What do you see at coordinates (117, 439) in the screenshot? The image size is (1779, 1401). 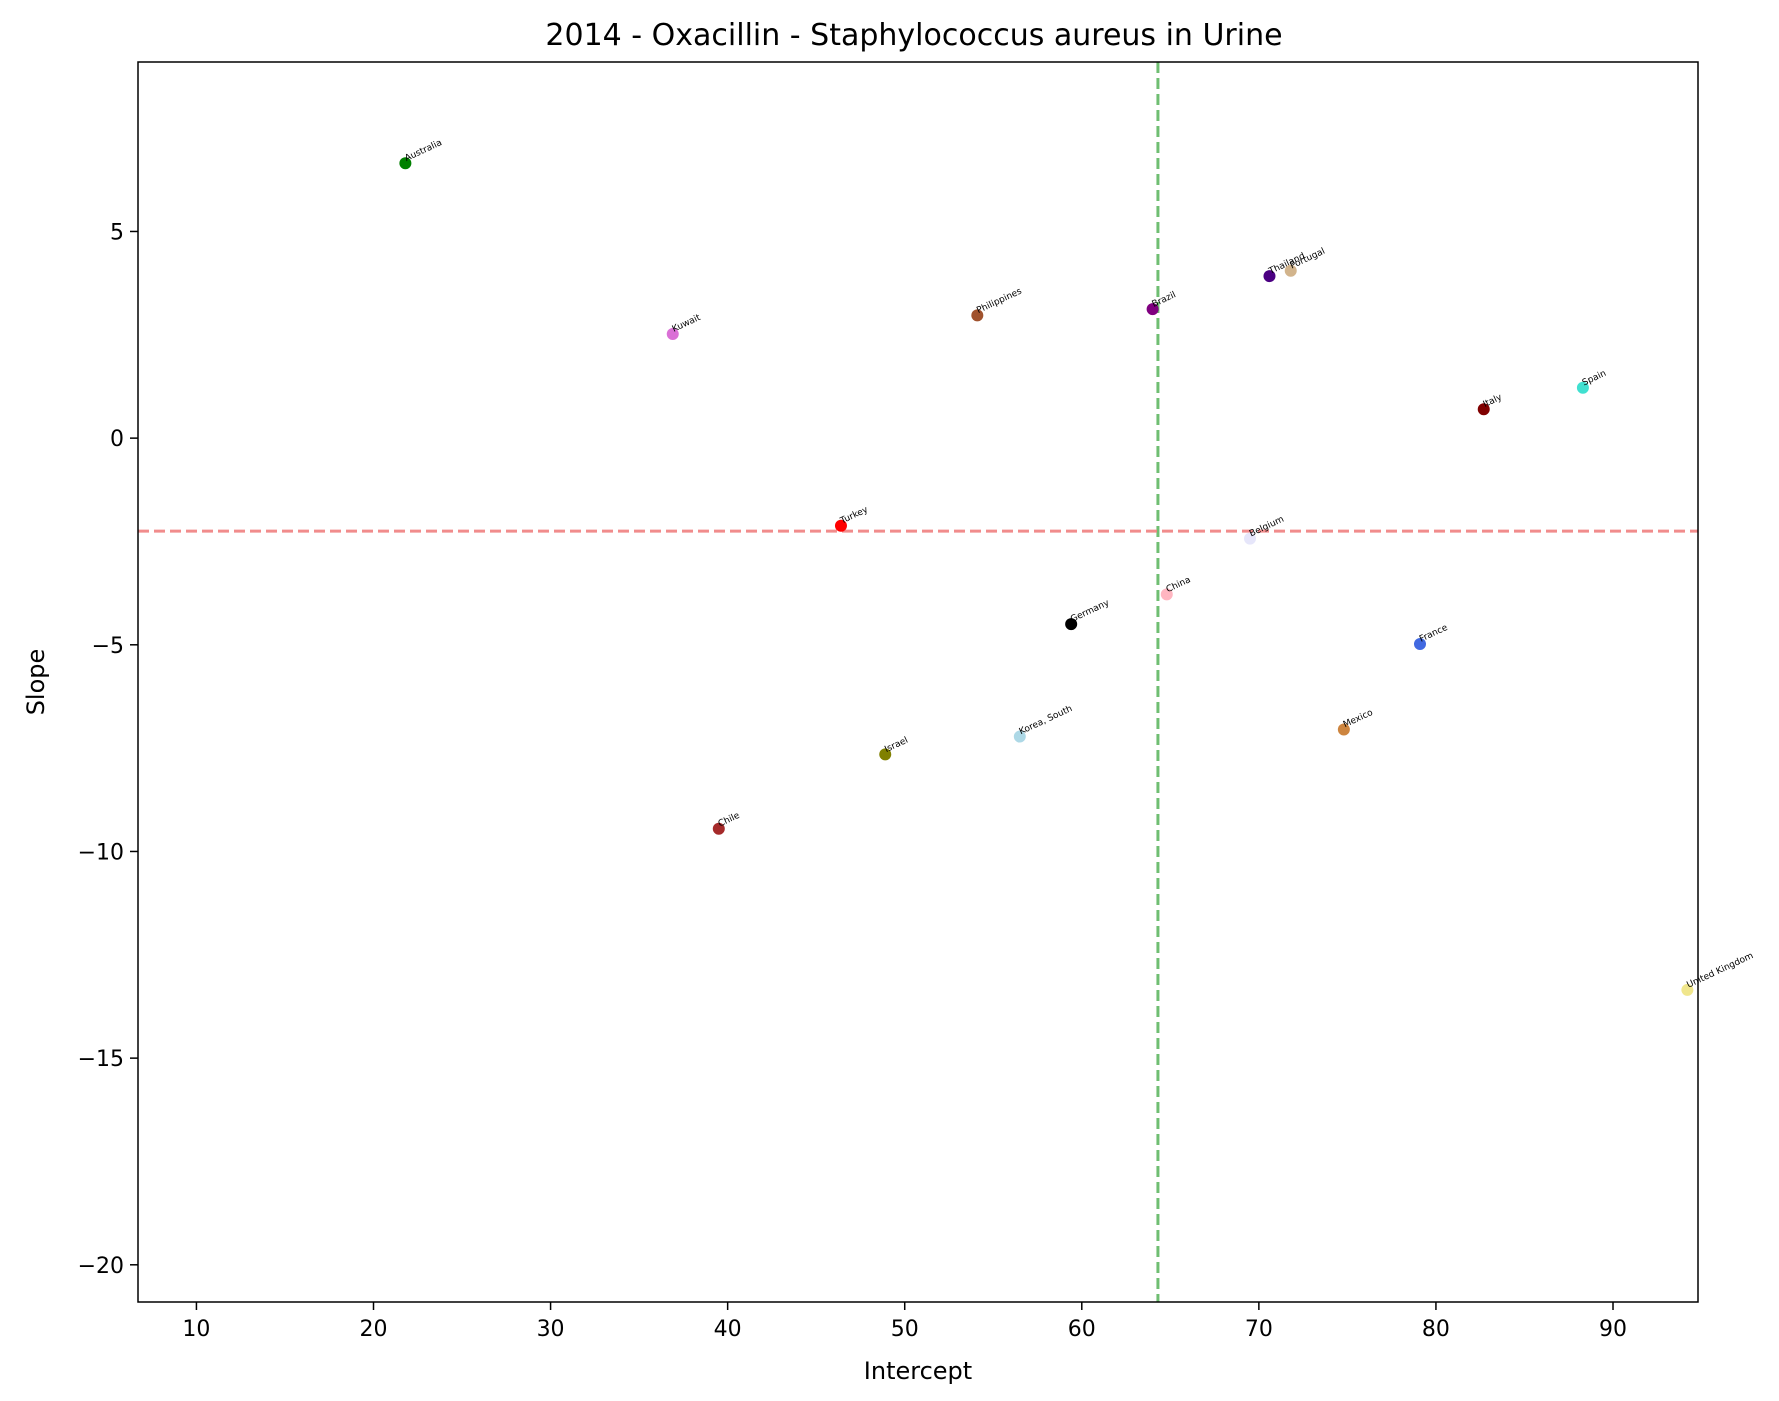 I see `y-tick-label: 0` at bounding box center [117, 439].